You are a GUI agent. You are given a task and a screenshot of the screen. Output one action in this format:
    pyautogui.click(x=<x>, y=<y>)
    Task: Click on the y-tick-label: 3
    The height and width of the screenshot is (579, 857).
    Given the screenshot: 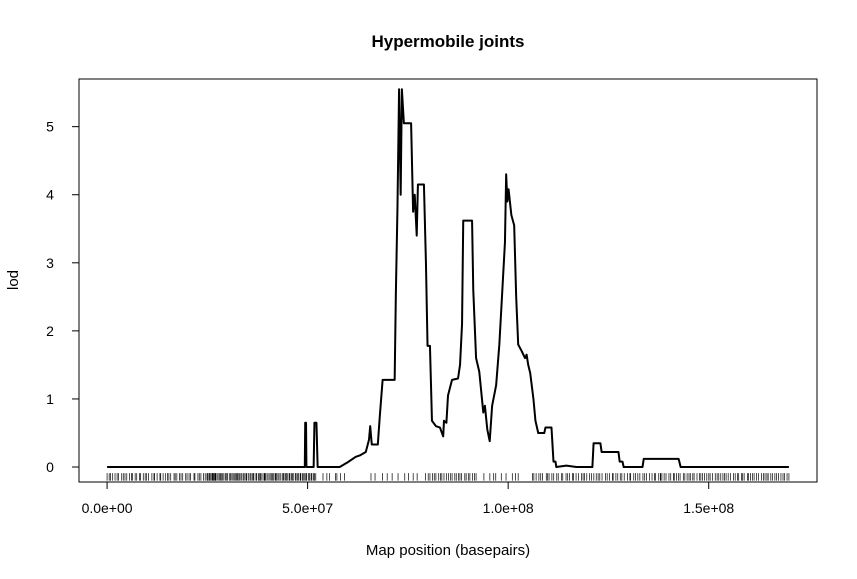 What is the action you would take?
    pyautogui.click(x=50, y=263)
    